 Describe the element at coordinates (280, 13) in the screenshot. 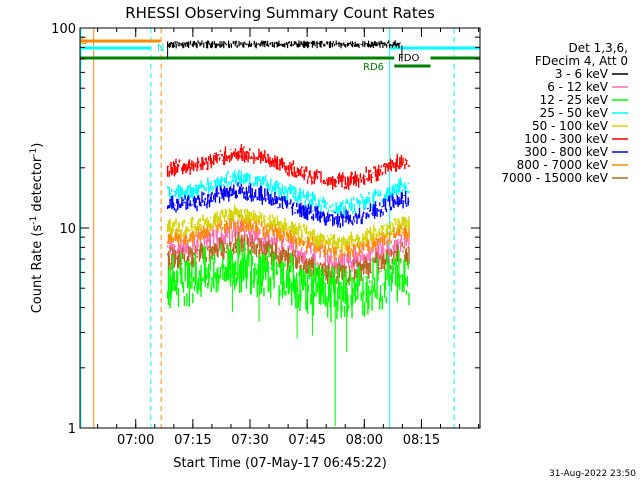

I see `chart-title: RHESSI Observing Summary Count Rates` at that location.